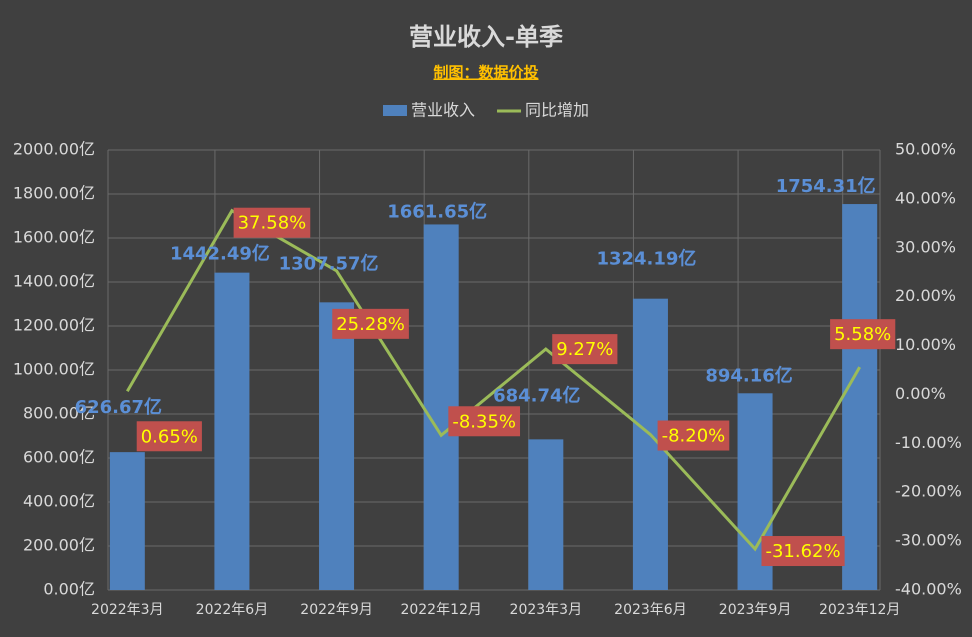  Describe the element at coordinates (928, 491) in the screenshot. I see `y2-tick-label: -20.00%` at that location.